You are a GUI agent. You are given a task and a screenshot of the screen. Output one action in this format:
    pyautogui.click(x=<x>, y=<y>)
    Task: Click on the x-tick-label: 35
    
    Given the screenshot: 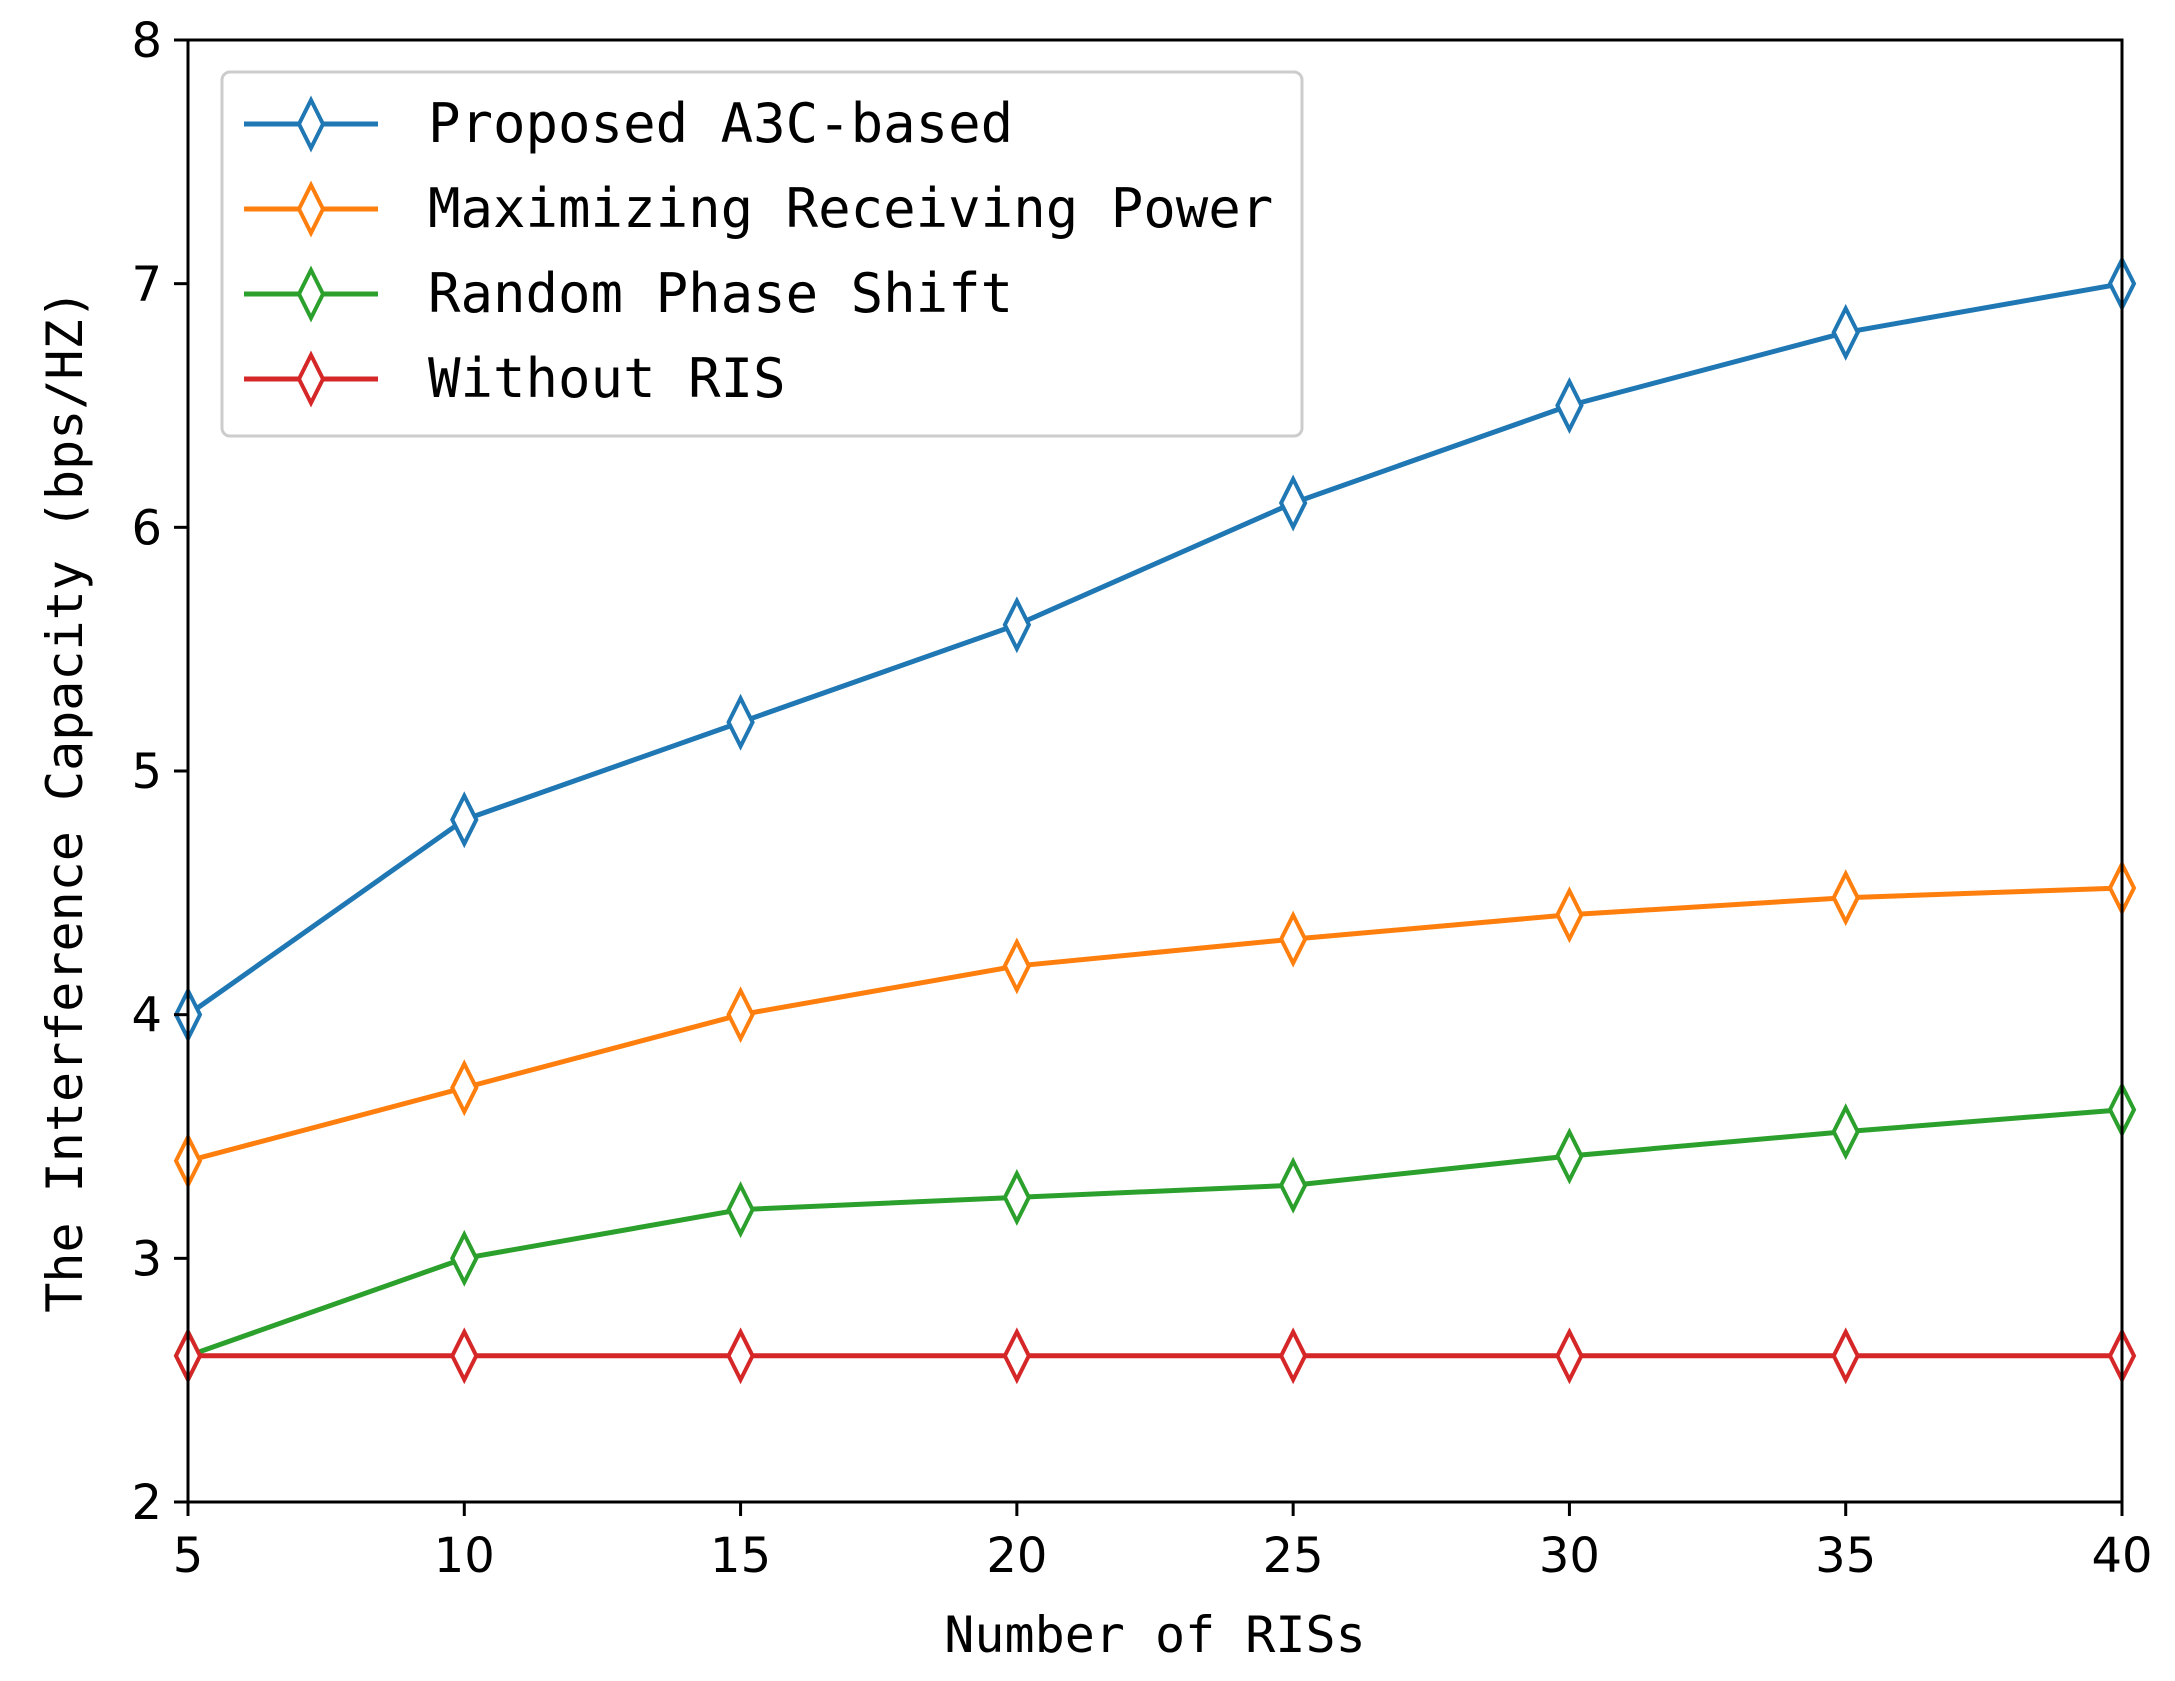 What is the action you would take?
    pyautogui.click(x=1845, y=1556)
    